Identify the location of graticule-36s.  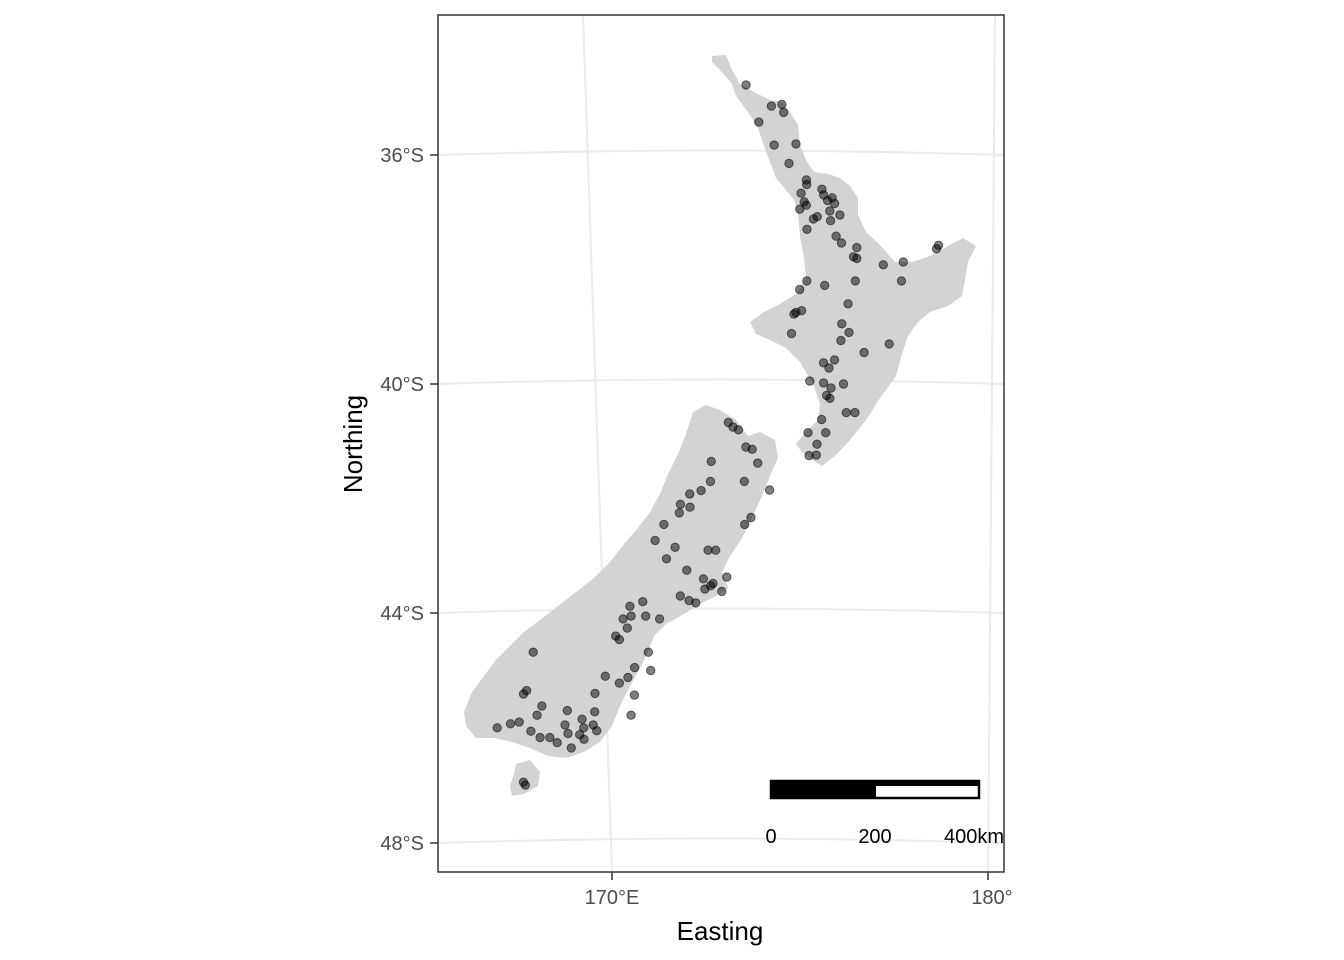
(721, 152).